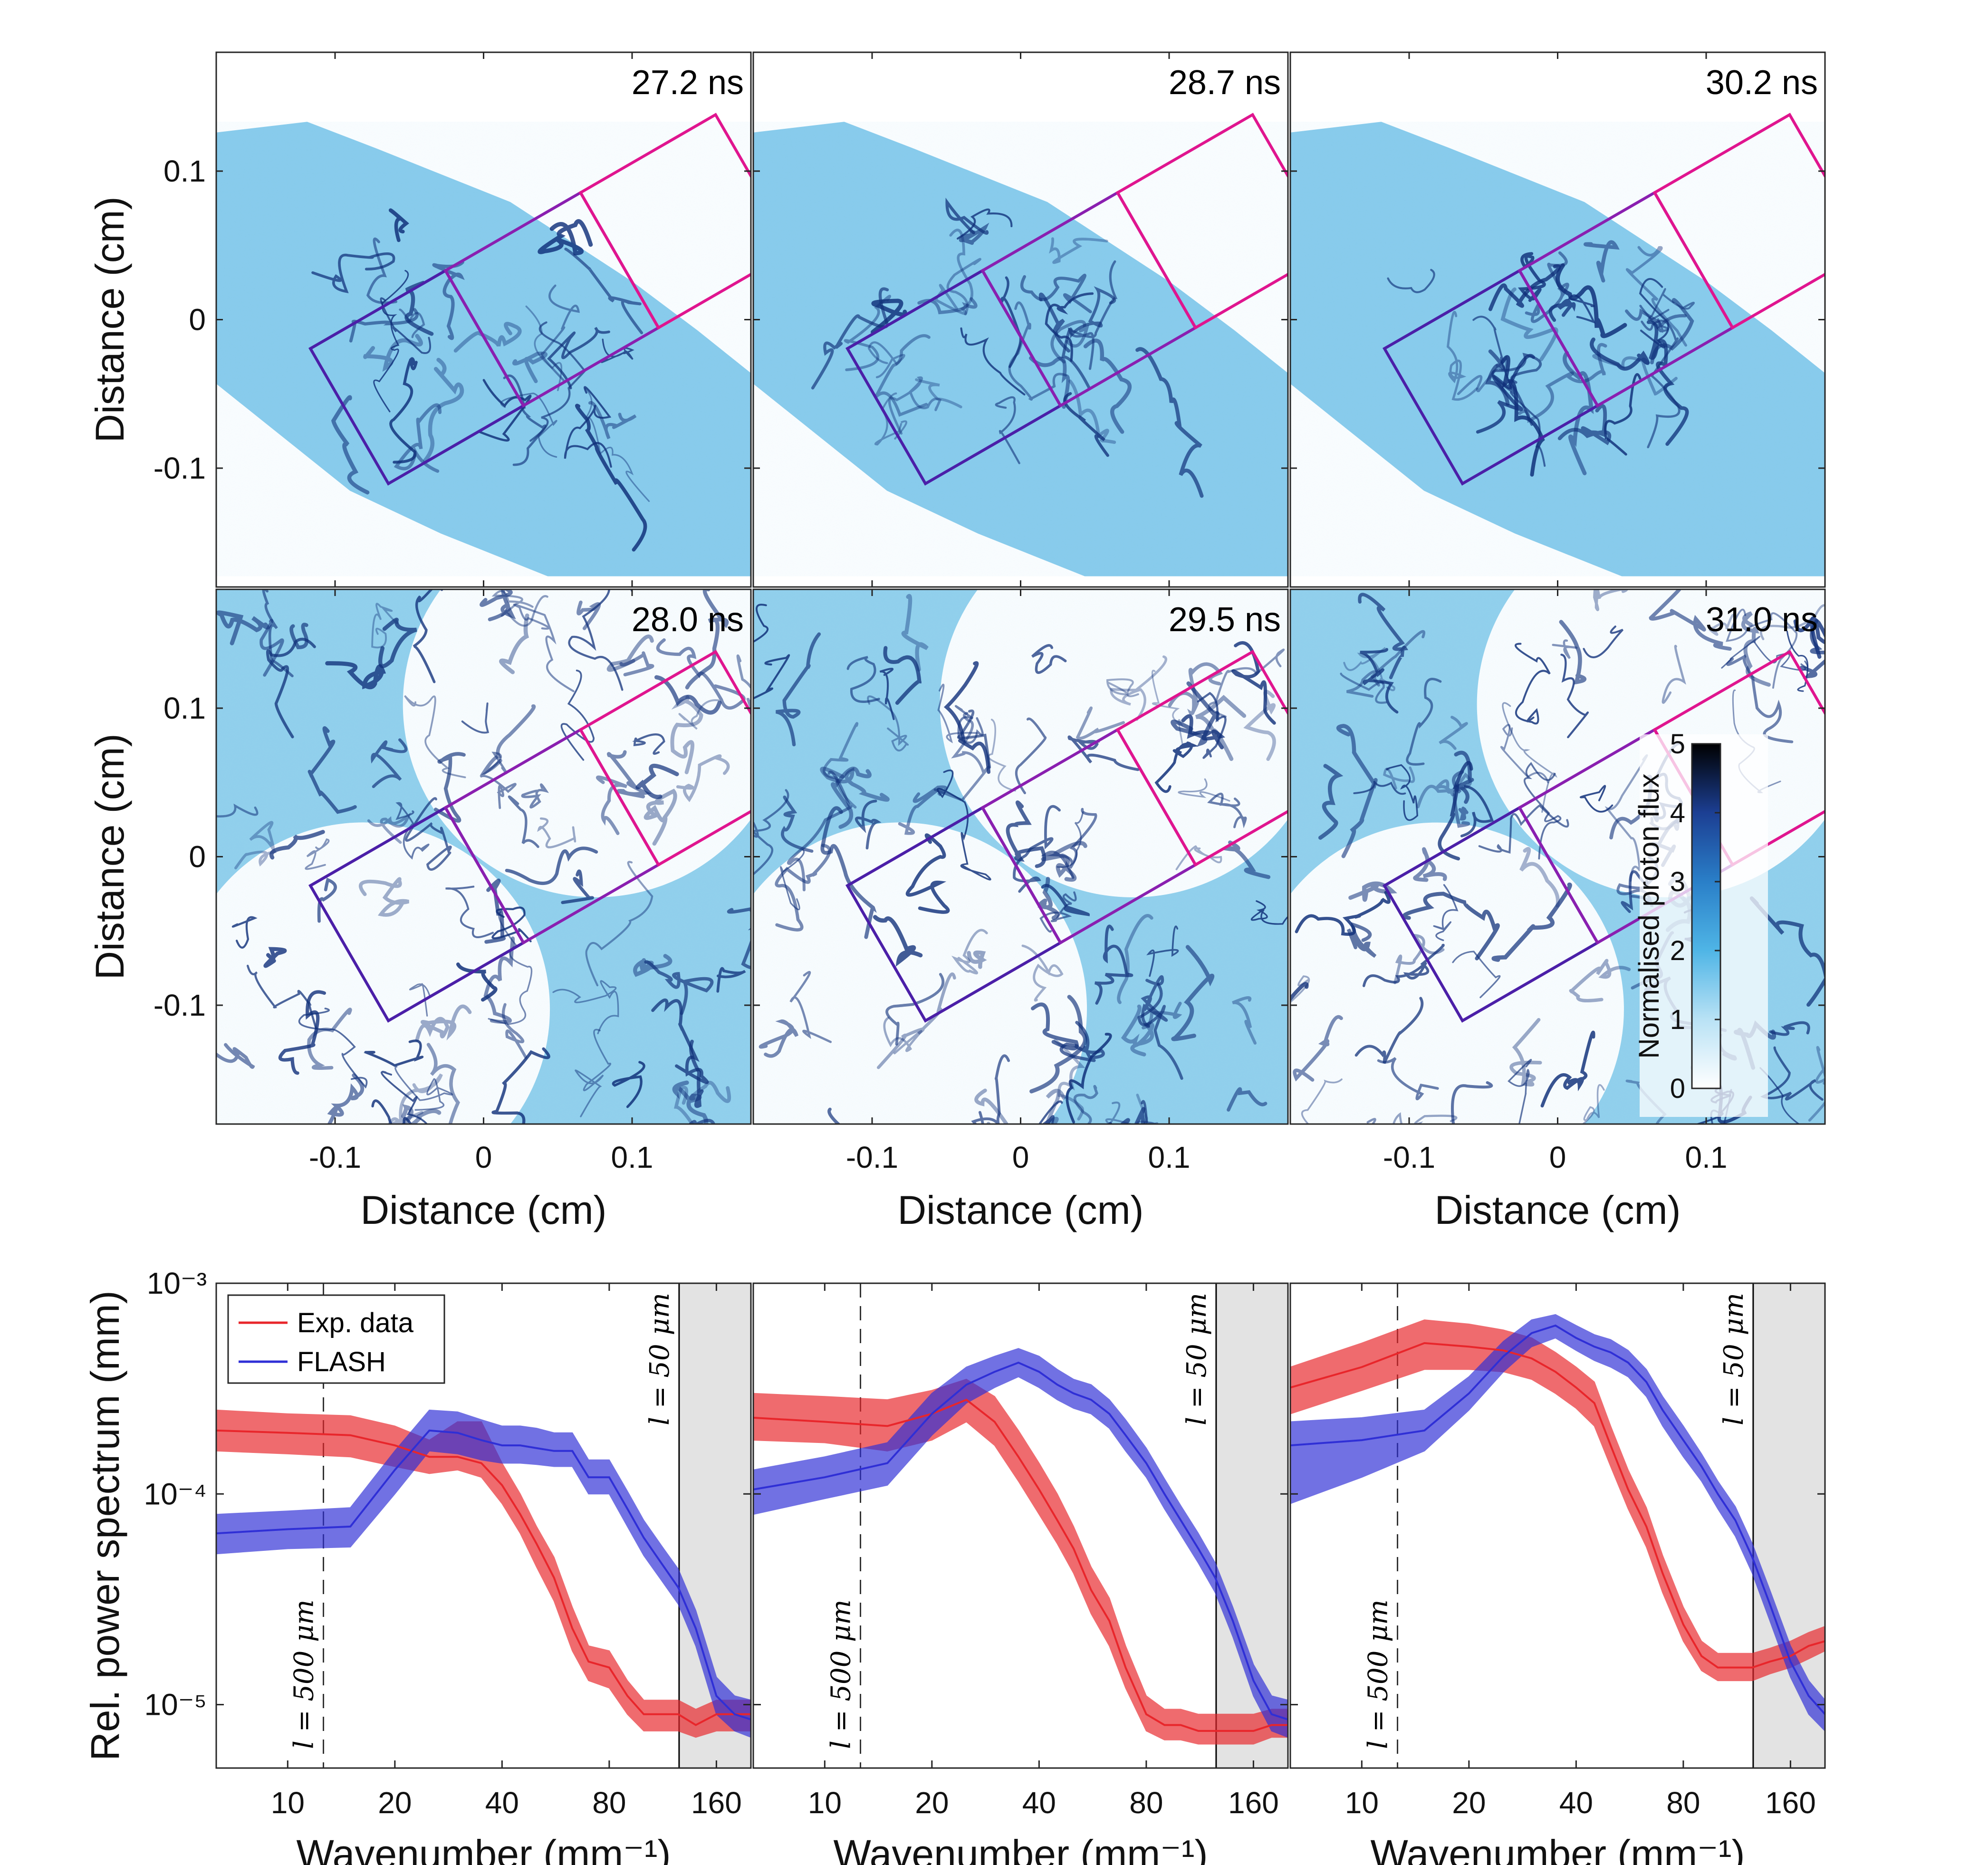 The width and height of the screenshot is (1988, 1865). What do you see at coordinates (1039, 1803) in the screenshot?
I see `x-tick-label: 40` at bounding box center [1039, 1803].